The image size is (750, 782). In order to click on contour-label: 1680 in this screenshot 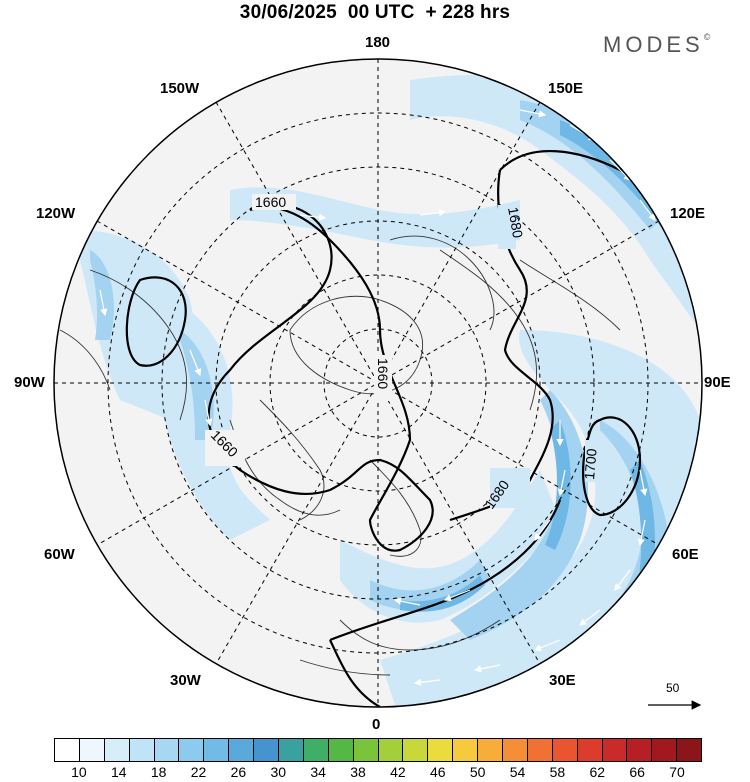, I will do `click(515, 223)`.